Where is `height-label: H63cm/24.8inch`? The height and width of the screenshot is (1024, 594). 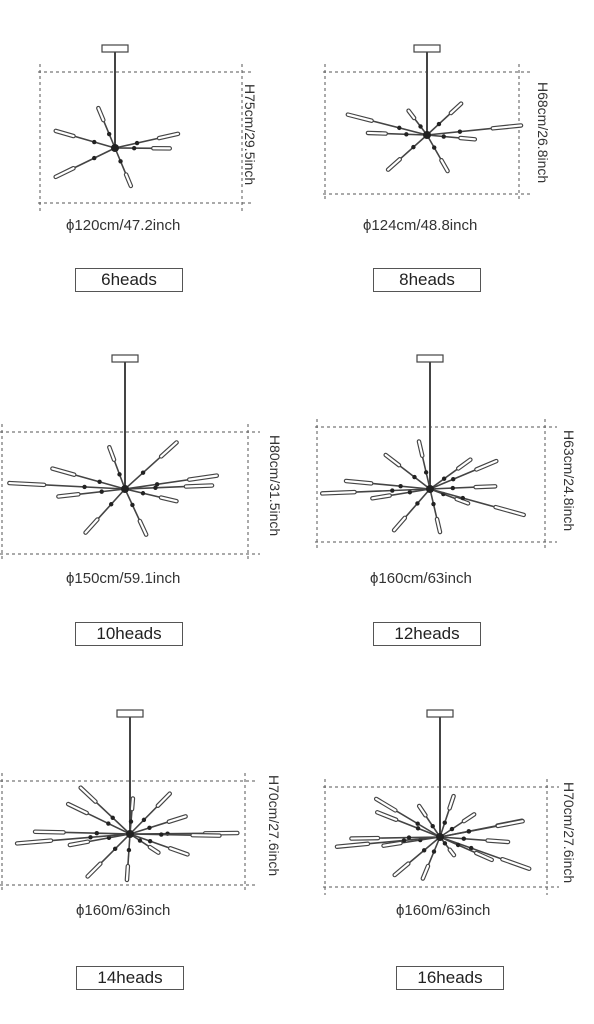 height-label: H63cm/24.8inch is located at coordinates (569, 481).